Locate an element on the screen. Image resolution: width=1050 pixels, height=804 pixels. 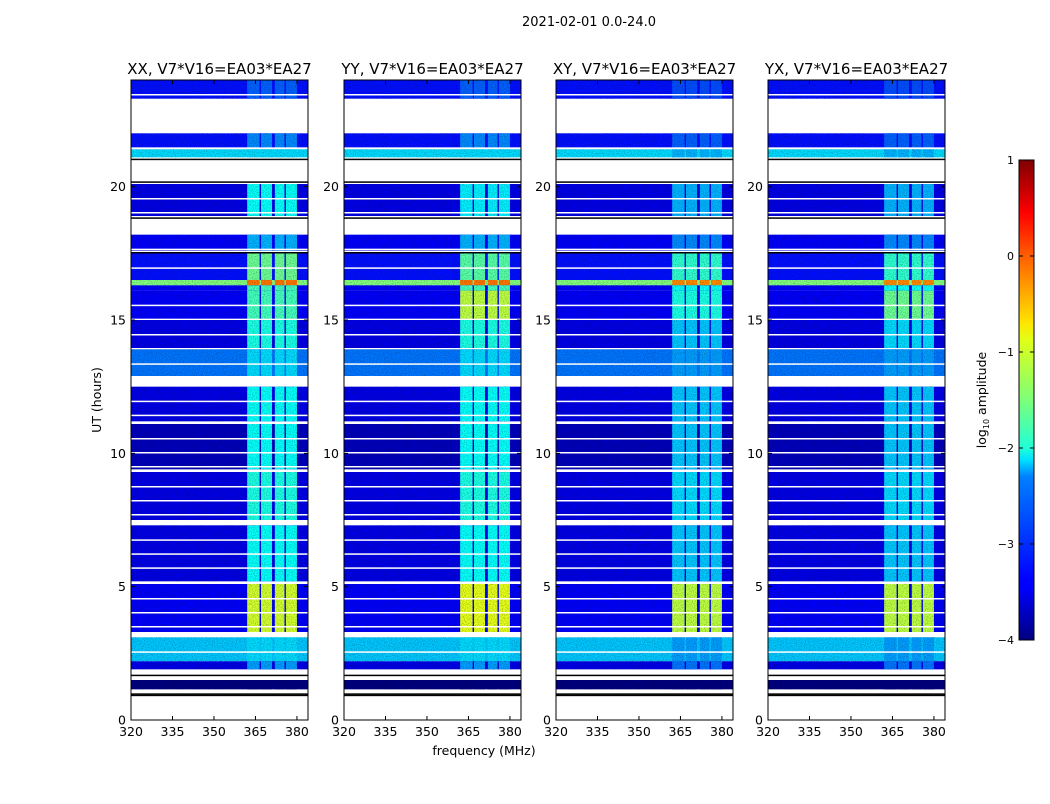
colorbar-label: log10 amplitude is located at coordinates (982, 399).